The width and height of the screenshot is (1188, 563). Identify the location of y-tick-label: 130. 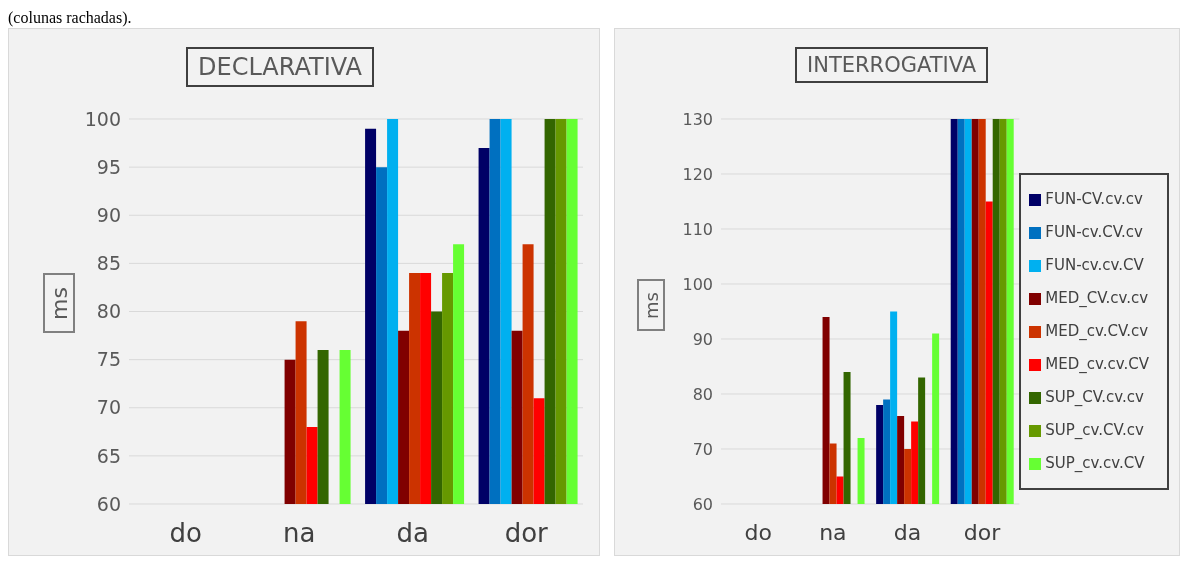
(697, 119).